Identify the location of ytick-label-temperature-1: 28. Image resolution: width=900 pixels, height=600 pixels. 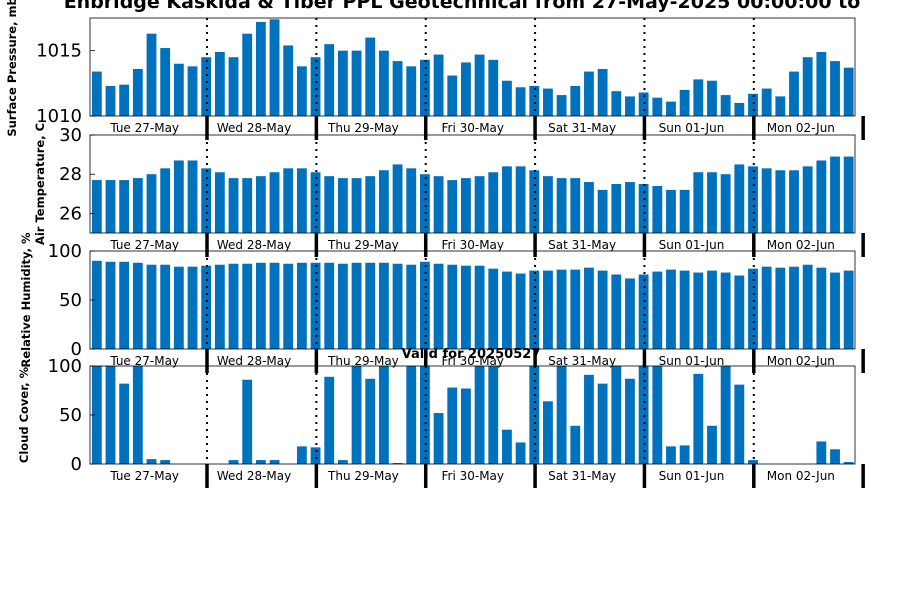
(70, 174).